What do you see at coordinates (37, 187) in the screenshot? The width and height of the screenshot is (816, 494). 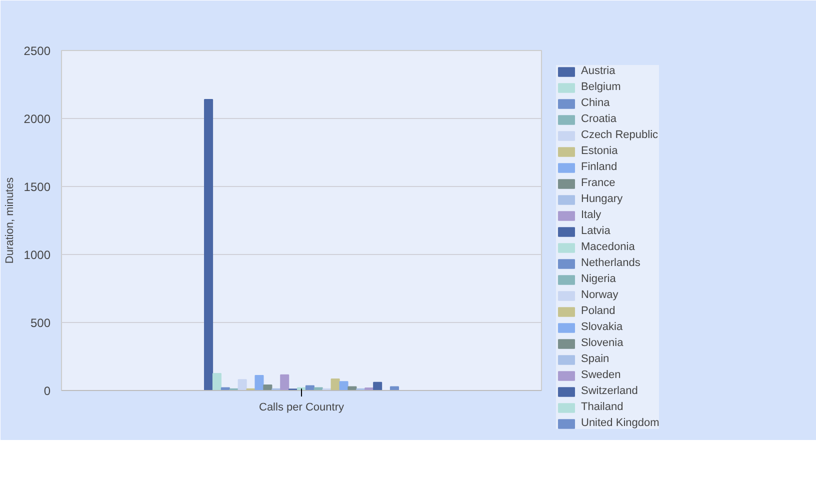 I see `y-tick-label: 1500` at bounding box center [37, 187].